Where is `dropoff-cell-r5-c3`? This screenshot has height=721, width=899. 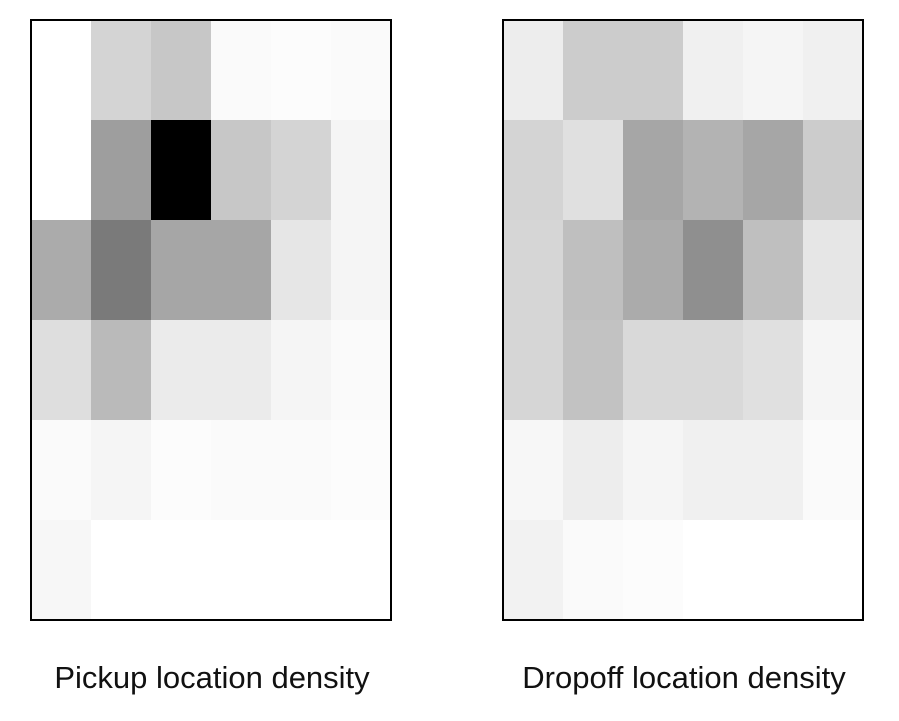
dropoff-cell-r5-c3 is located at coordinates (713, 570).